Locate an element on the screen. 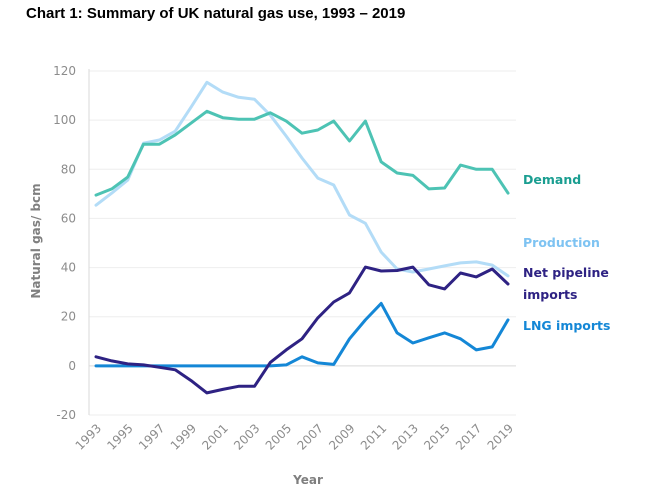  y-axis-label: Natural gas/ bcm is located at coordinates (36, 240).